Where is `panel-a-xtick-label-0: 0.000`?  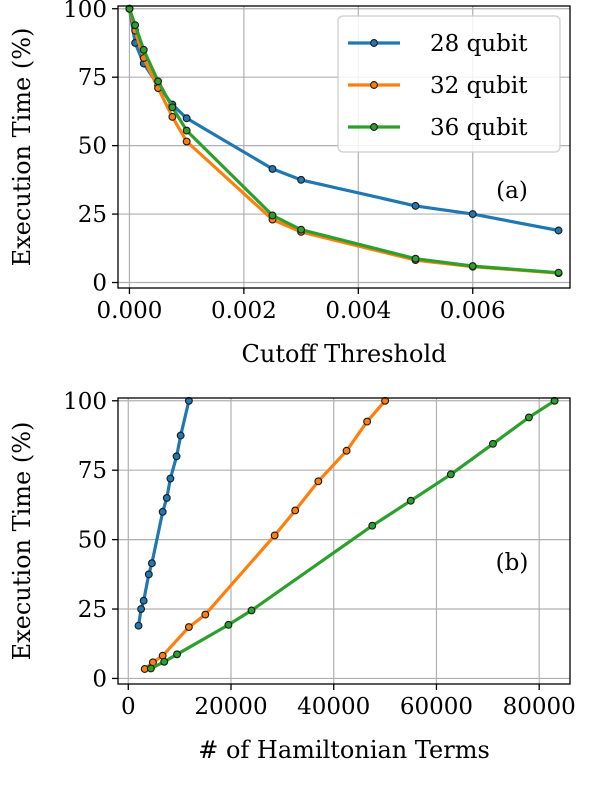
panel-a-xtick-label-0: 0.000 is located at coordinates (130, 311).